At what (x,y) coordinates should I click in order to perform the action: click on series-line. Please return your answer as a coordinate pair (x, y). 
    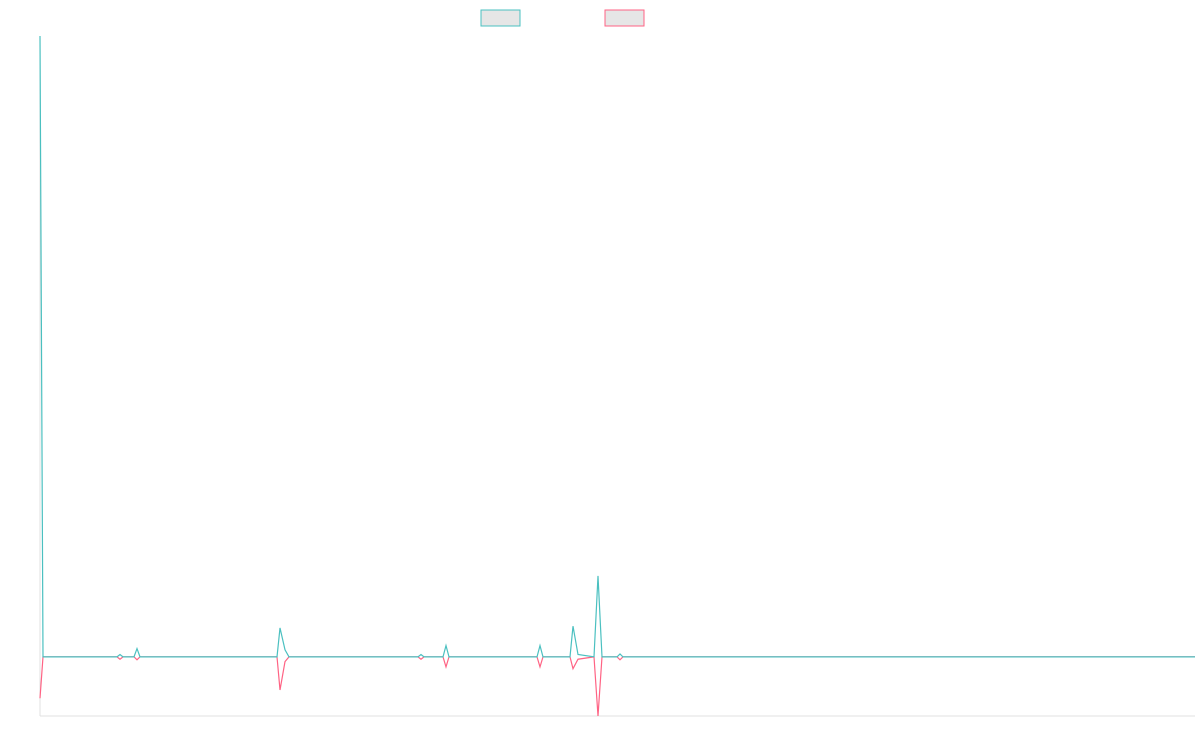
    Looking at the image, I should click on (617, 686).